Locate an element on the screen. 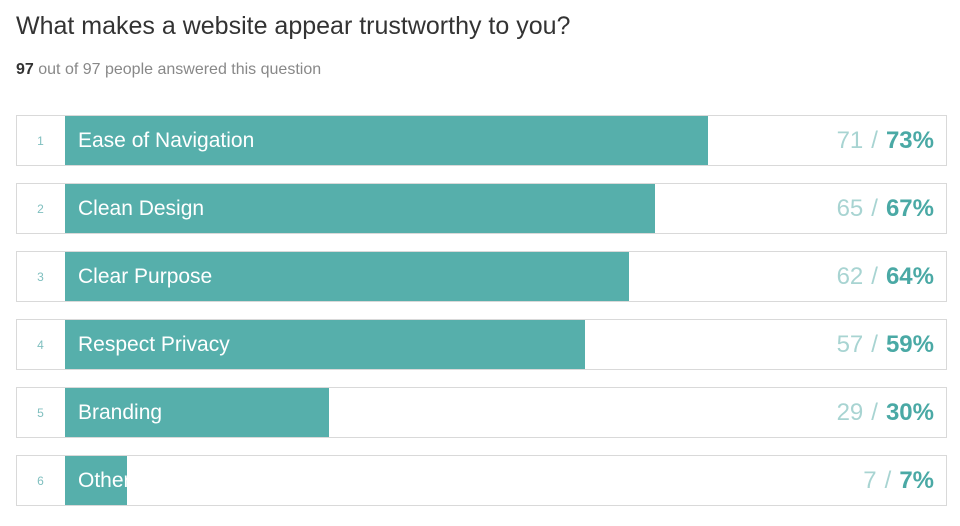 This screenshot has height=526, width=960. result-value: 57/59% is located at coordinates (885, 344).